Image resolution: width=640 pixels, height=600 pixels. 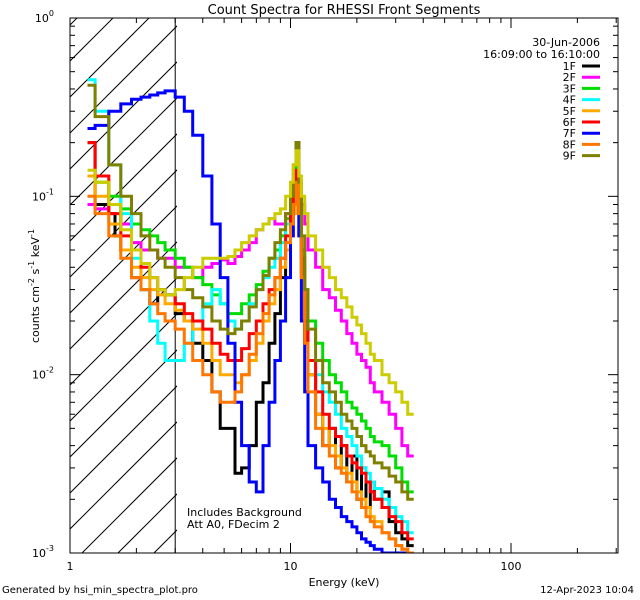 I want to click on date-annotation: 30-Jun-2006, so click(x=566, y=42).